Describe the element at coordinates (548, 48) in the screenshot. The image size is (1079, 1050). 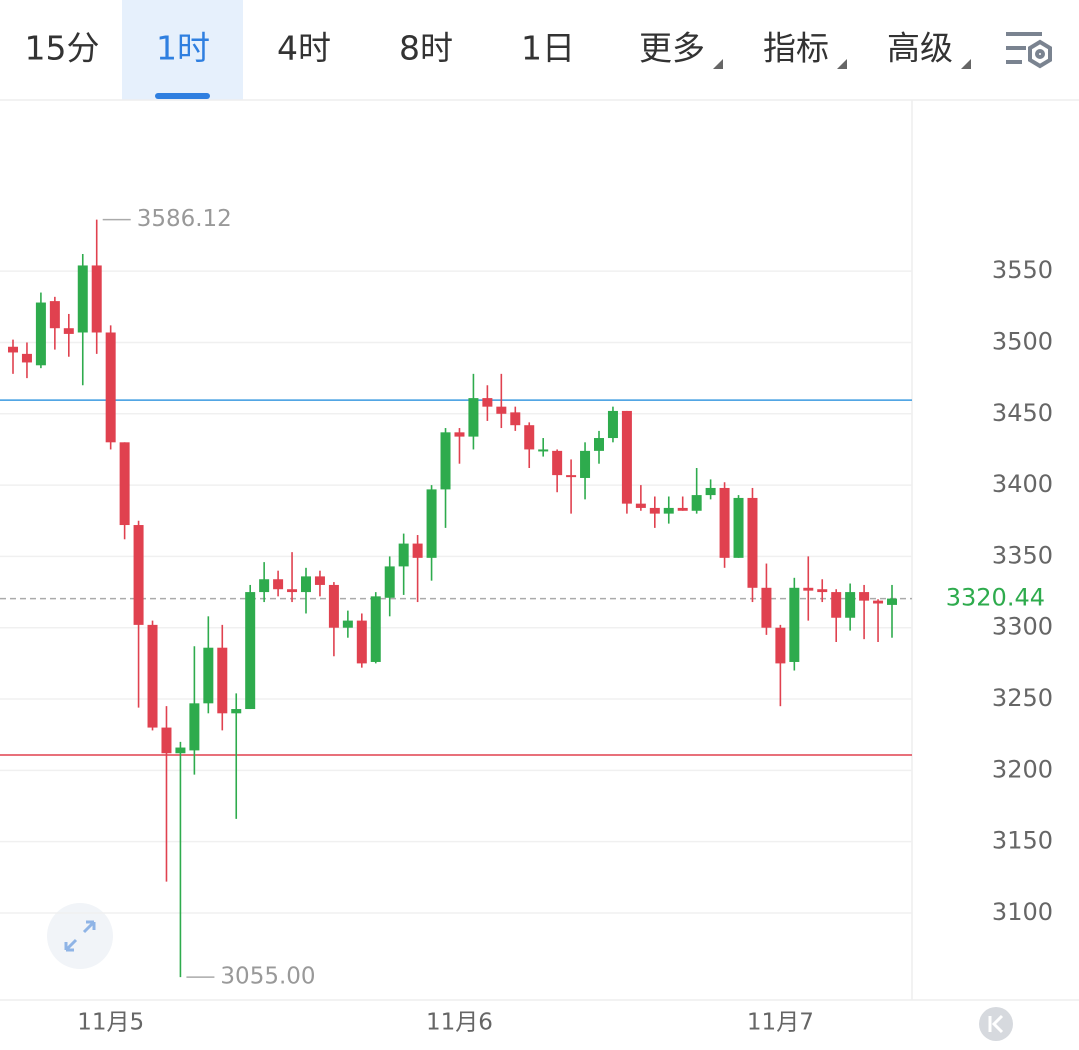
I see `tab: 1日` at that location.